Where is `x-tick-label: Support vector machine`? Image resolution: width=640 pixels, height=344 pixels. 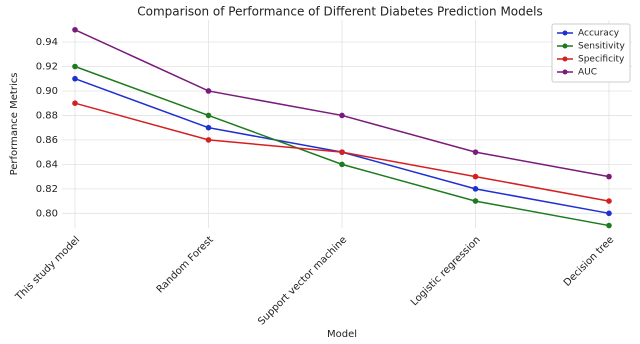
x-tick-label: Support vector machine is located at coordinates (302, 280).